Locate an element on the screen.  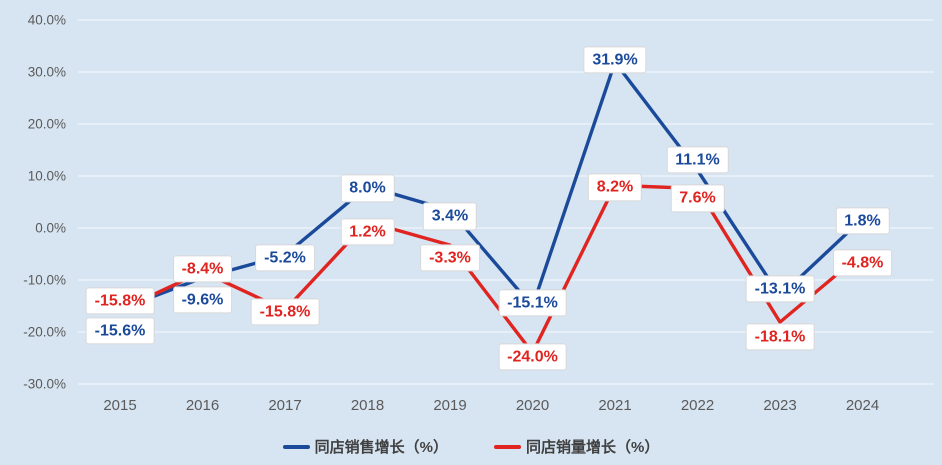
data-label-same-store-volume-growth-2018: 1.2% is located at coordinates (367, 232).